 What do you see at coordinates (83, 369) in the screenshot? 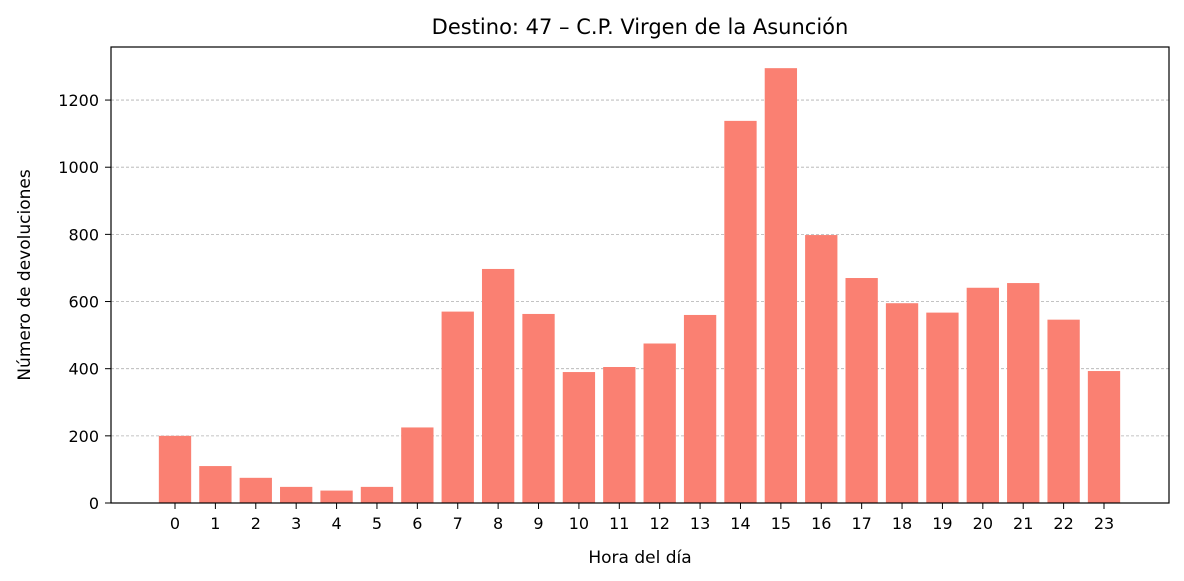
I see `y-tick-label: 400` at bounding box center [83, 369].